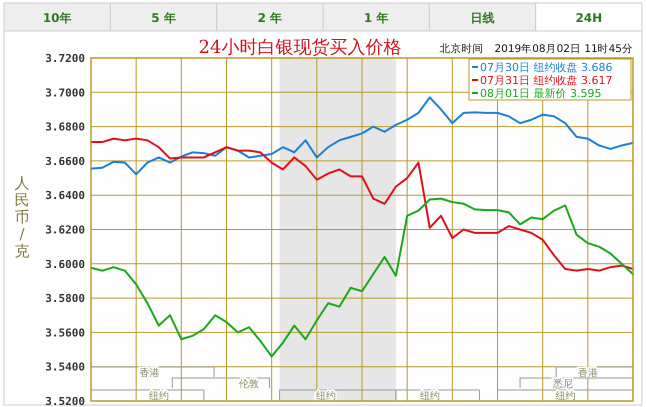 This screenshot has width=647, height=407. Describe the element at coordinates (562, 384) in the screenshot. I see `annotation: 悉尼` at that location.